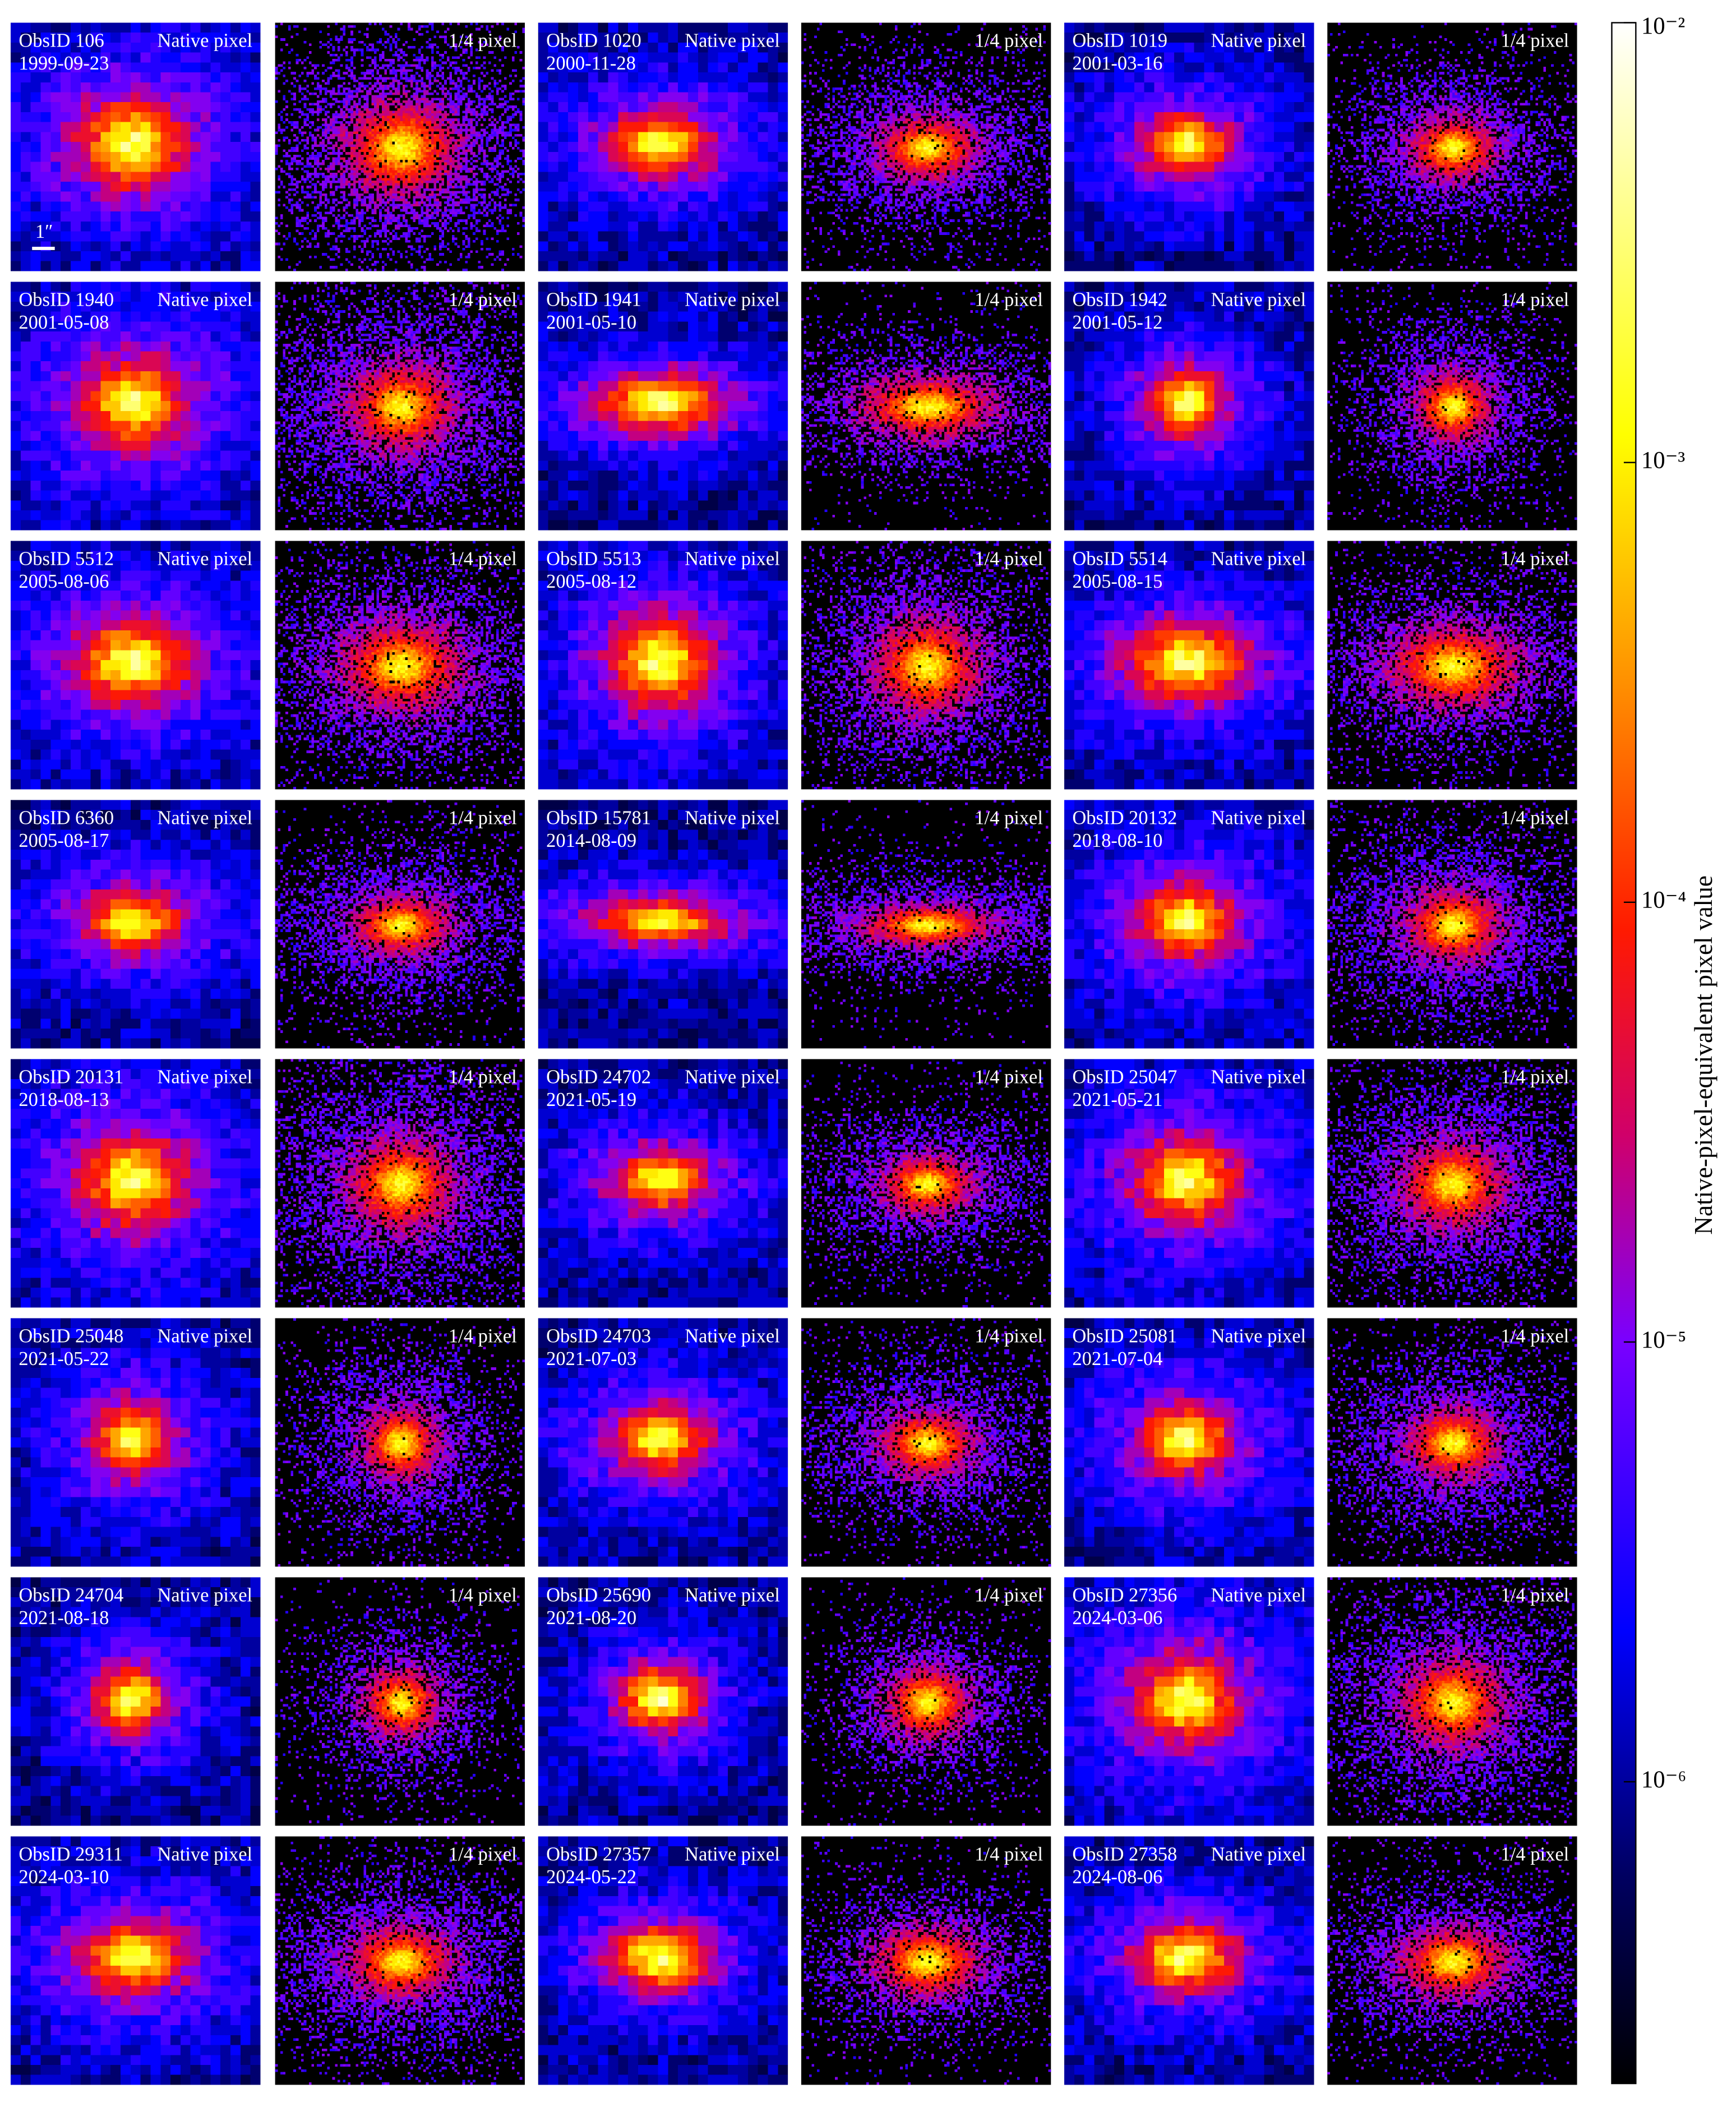 The image size is (1736, 2107). Describe the element at coordinates (64, 1099) in the screenshot. I see `date-label: 2018-08-13` at that location.